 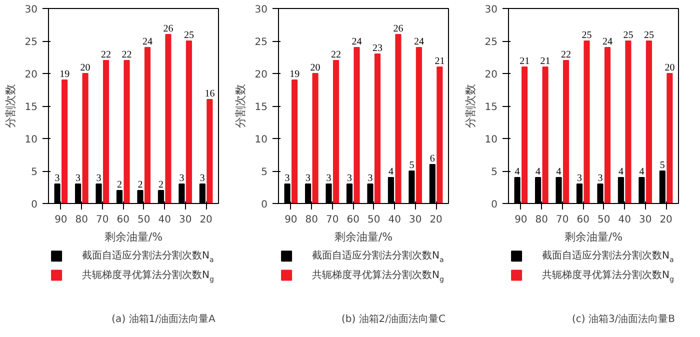 What do you see at coordinates (411, 165) in the screenshot?
I see `data-label: 5` at bounding box center [411, 165].